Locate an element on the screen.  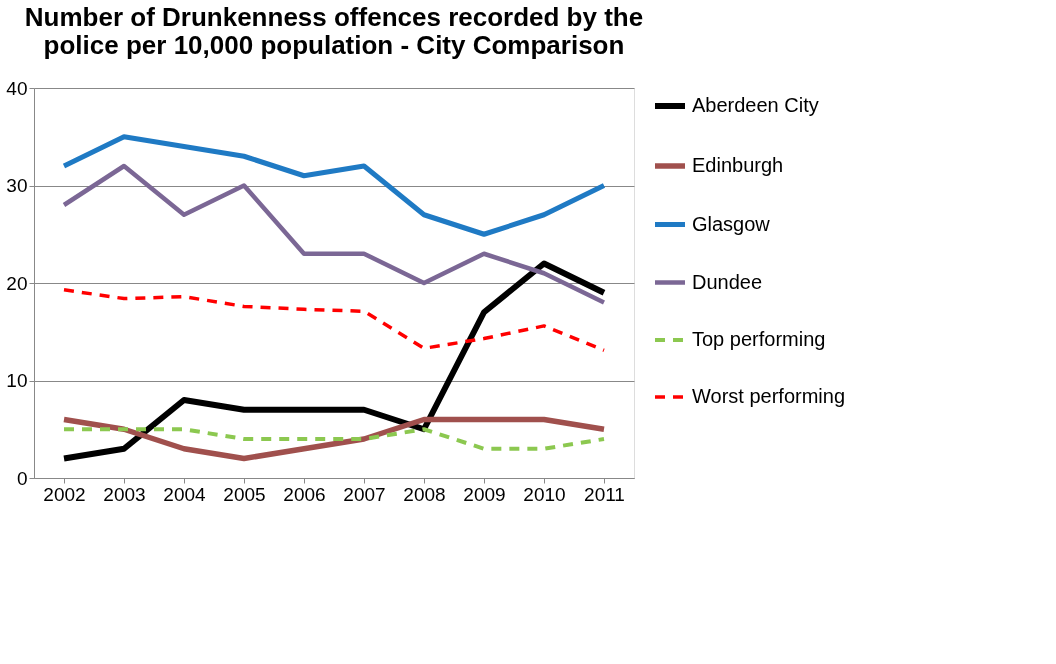
legend-label: Dundee is located at coordinates (727, 281).